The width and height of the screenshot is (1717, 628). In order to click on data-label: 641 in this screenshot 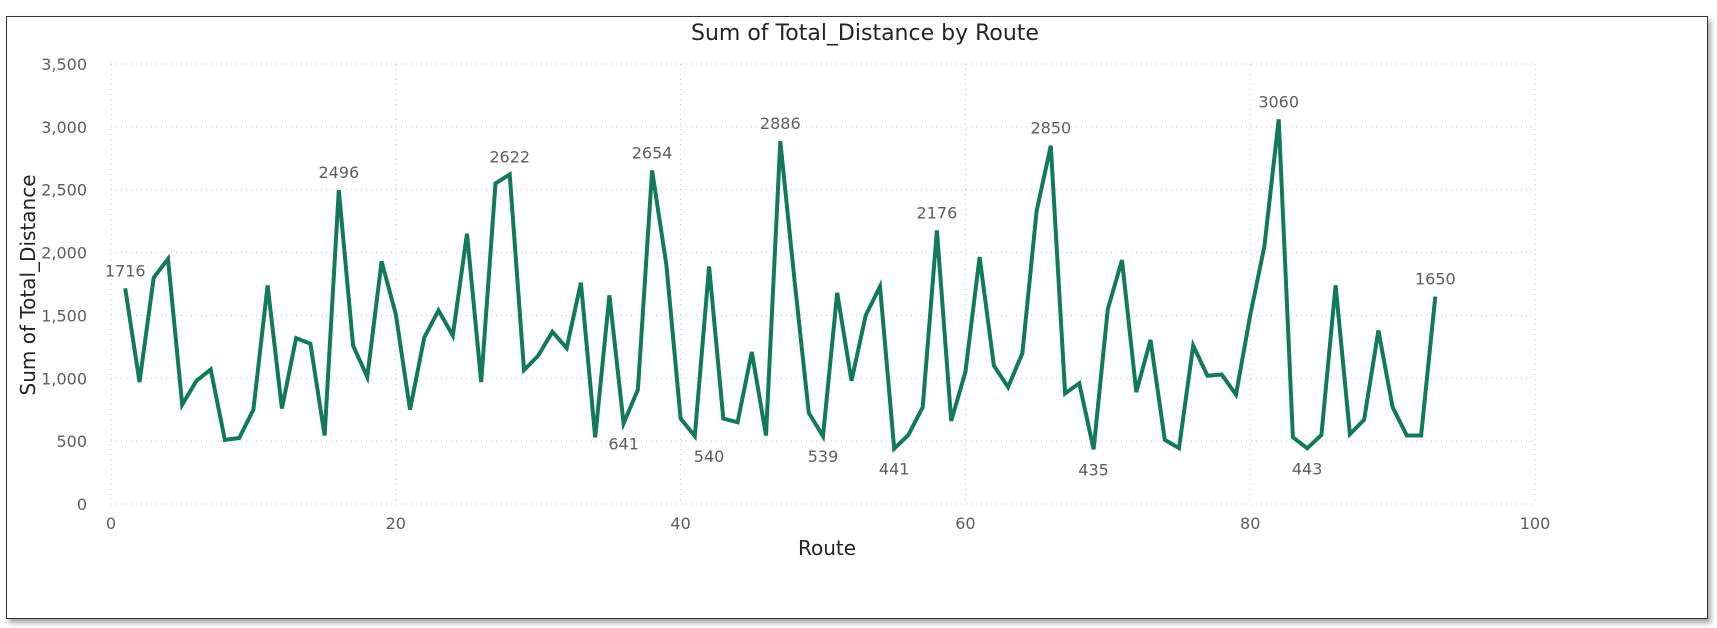, I will do `click(623, 443)`.